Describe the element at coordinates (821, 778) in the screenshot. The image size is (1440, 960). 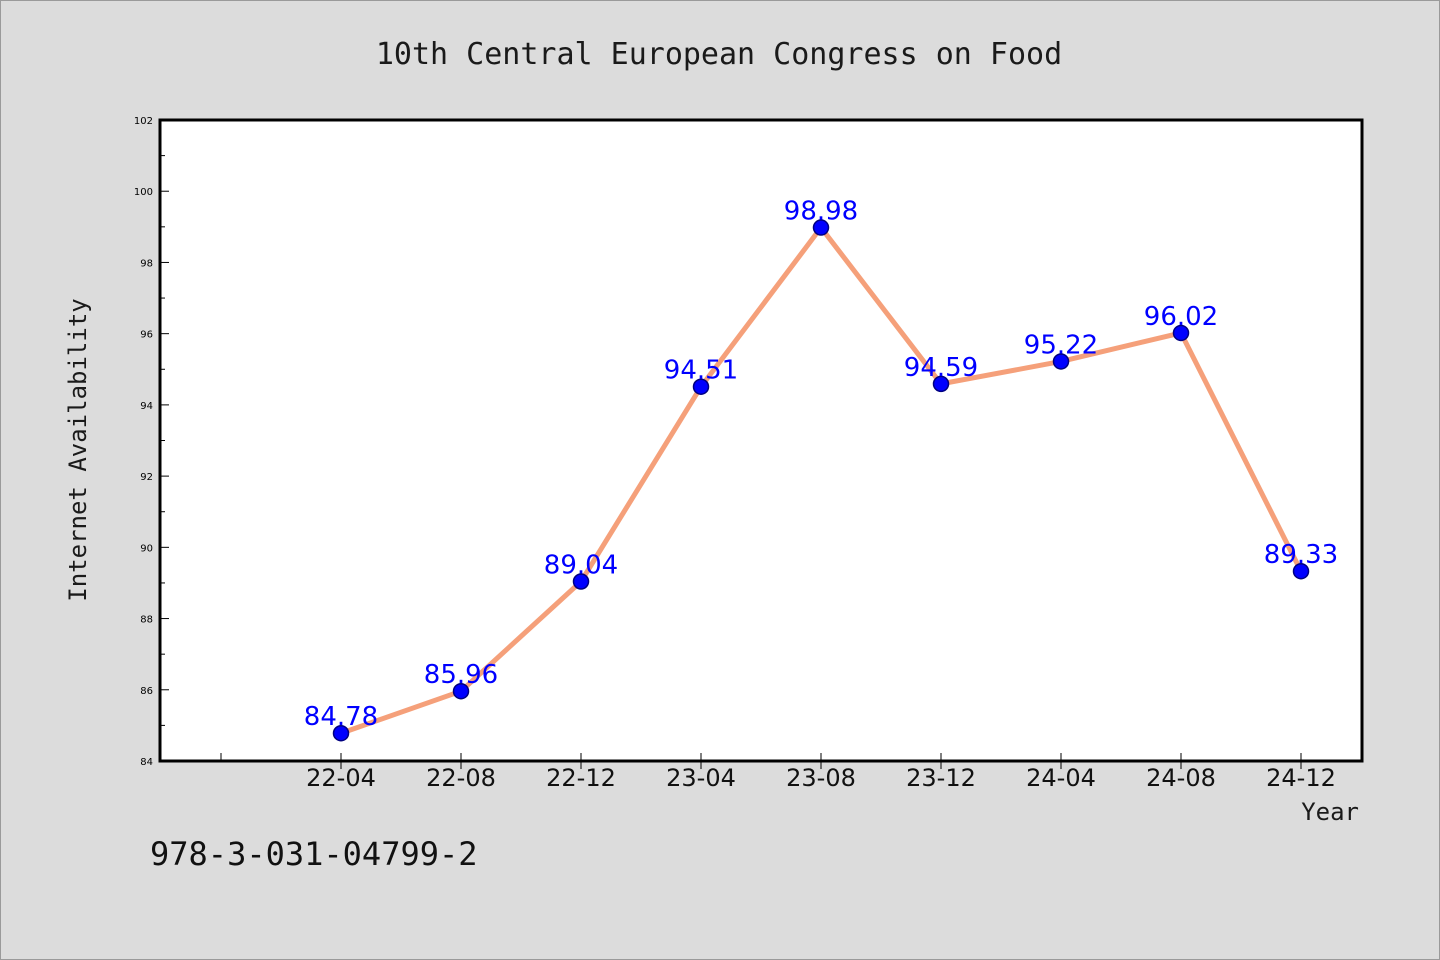
I see `x-tick-label: 23-08` at that location.